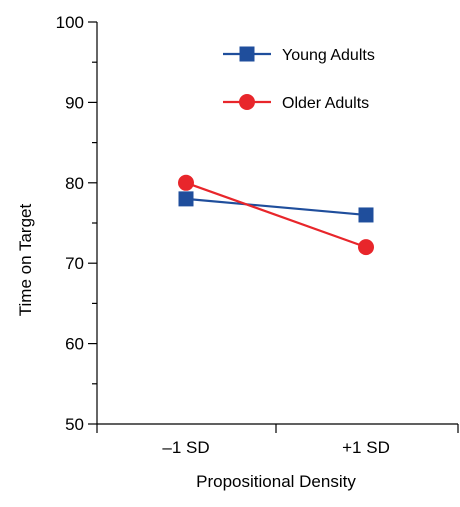 The width and height of the screenshot is (460, 507). What do you see at coordinates (74, 344) in the screenshot?
I see `y-tick-label: 60` at bounding box center [74, 344].